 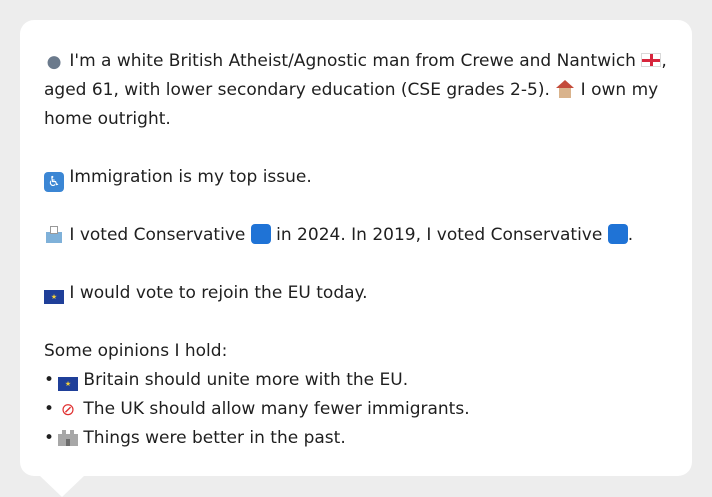 What do you see at coordinates (157, 235) in the screenshot?
I see `vote-line-a-text: I voted Conservative` at bounding box center [157, 235].